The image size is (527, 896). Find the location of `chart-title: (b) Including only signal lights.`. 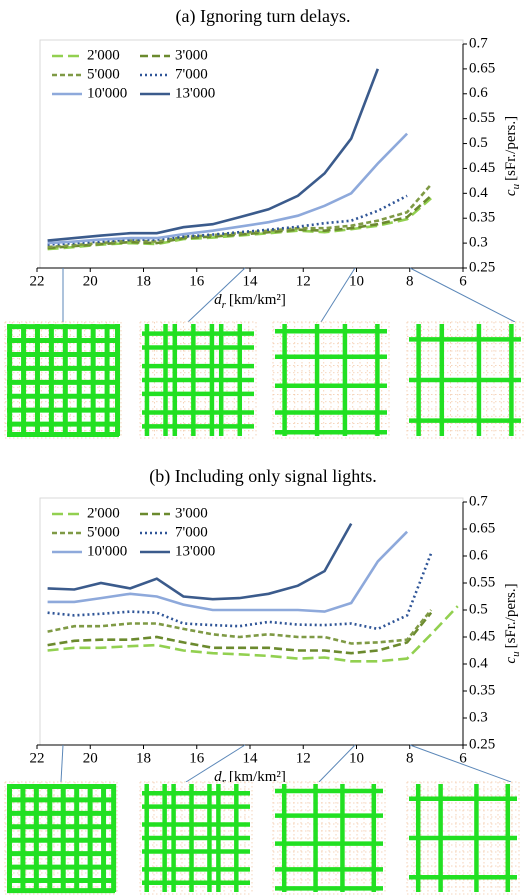

chart-title: (b) Including only signal lights. is located at coordinates (262, 476).